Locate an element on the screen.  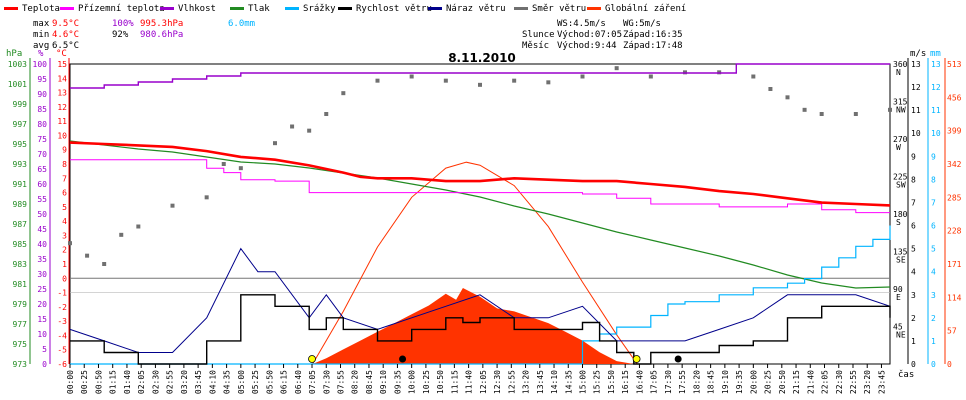
pct-tick-label: 50 is located at coordinates (42, 214).